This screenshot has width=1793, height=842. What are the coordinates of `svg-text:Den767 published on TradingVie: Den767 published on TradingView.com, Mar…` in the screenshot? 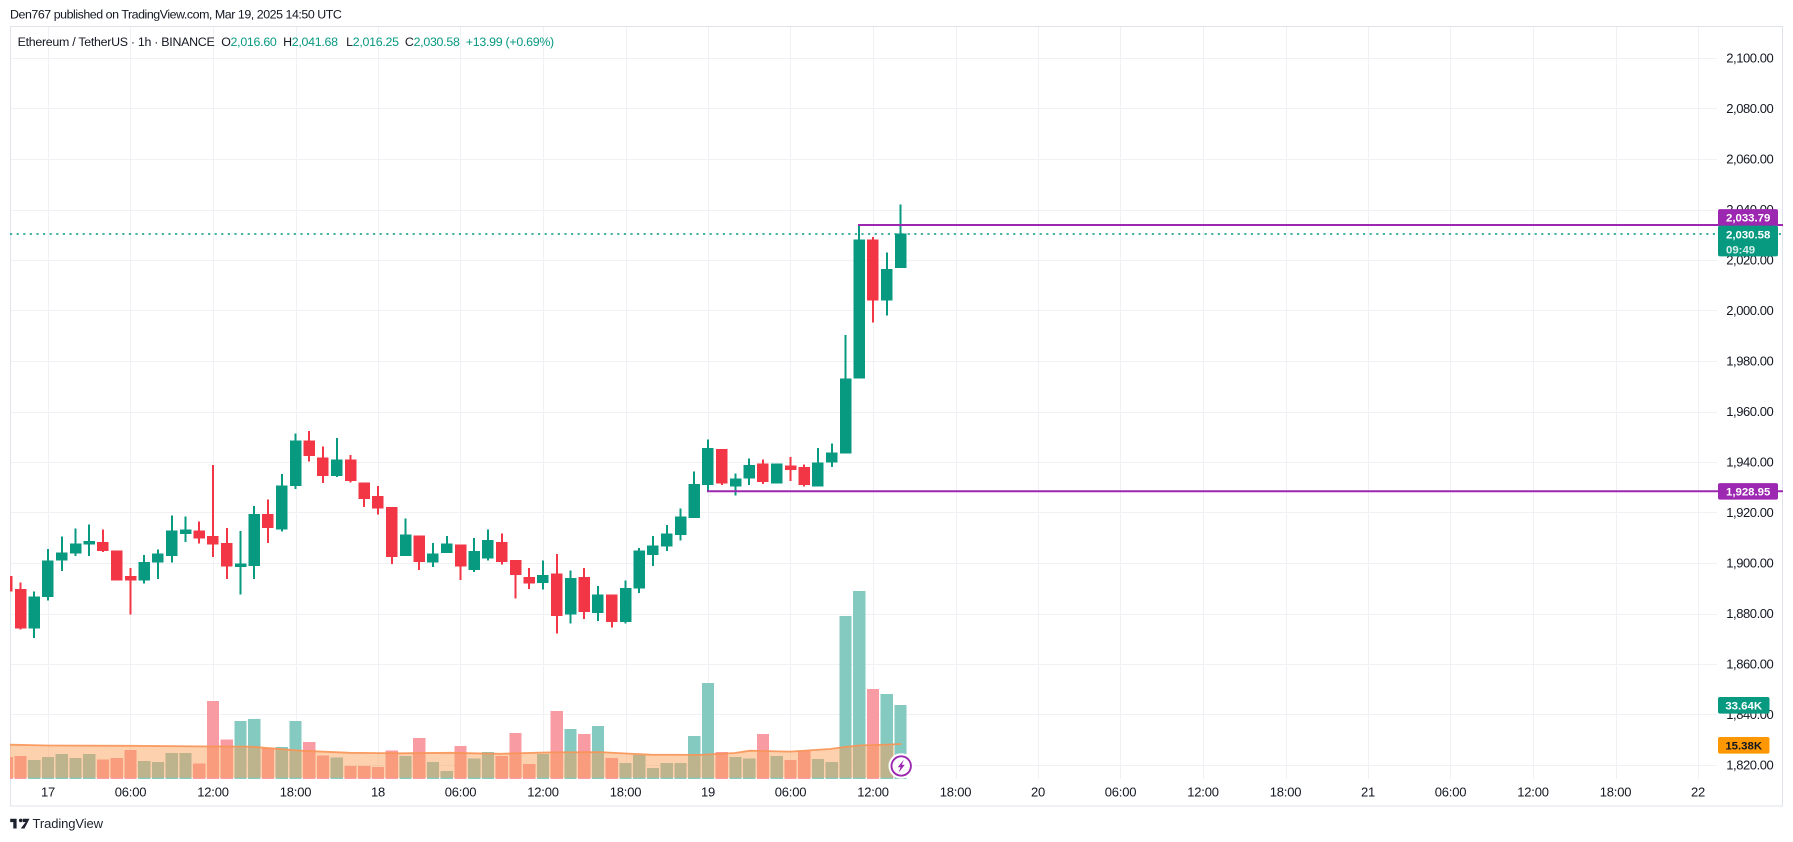 It's located at (176, 15).